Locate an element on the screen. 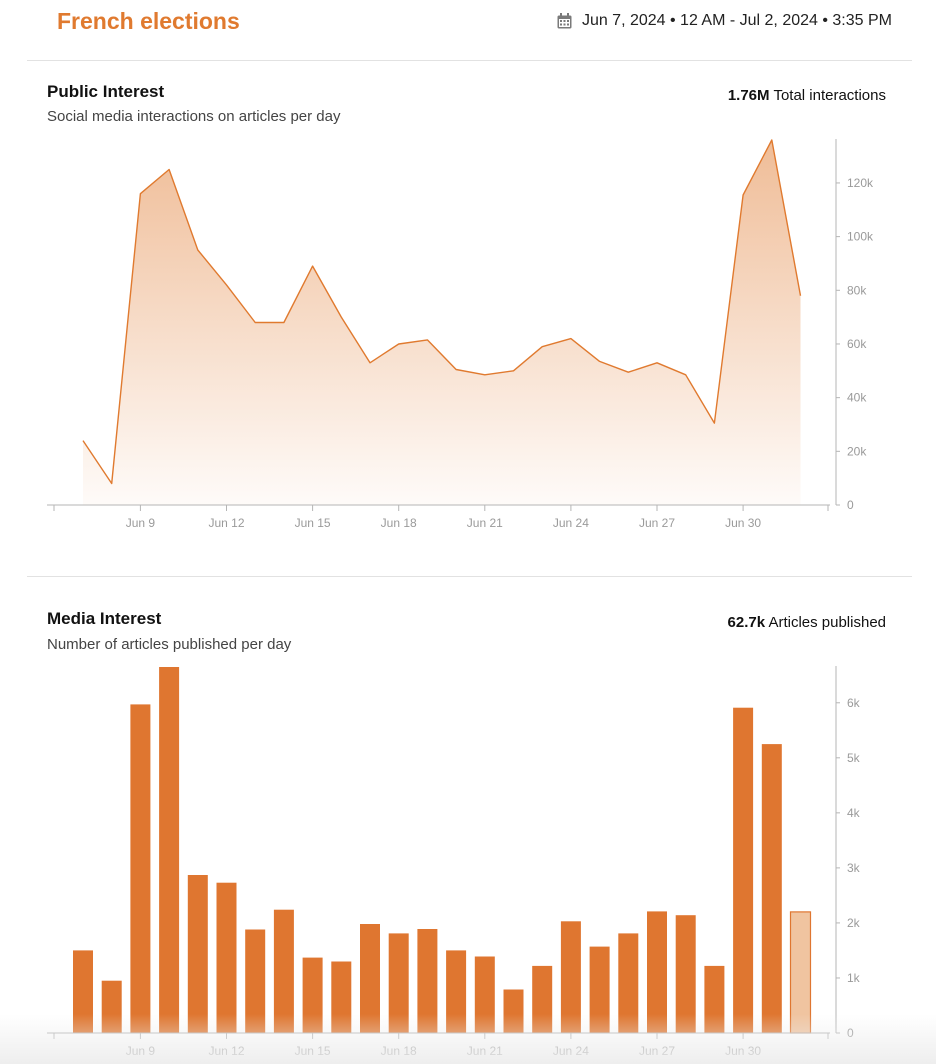 This screenshot has width=936, height=1064. area-x-tick-label: Jun 21 is located at coordinates (485, 523).